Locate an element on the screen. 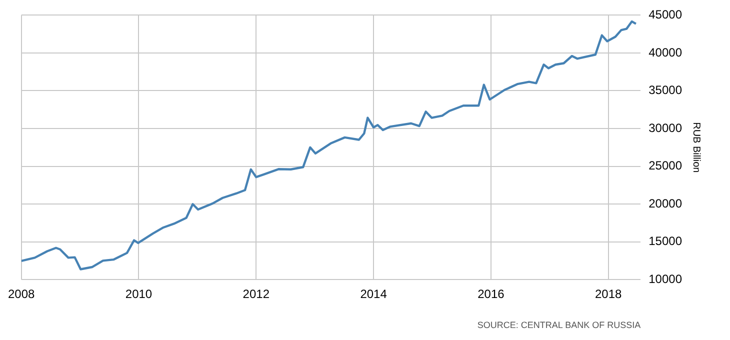  y2-tick-label: 40000 is located at coordinates (665, 52).